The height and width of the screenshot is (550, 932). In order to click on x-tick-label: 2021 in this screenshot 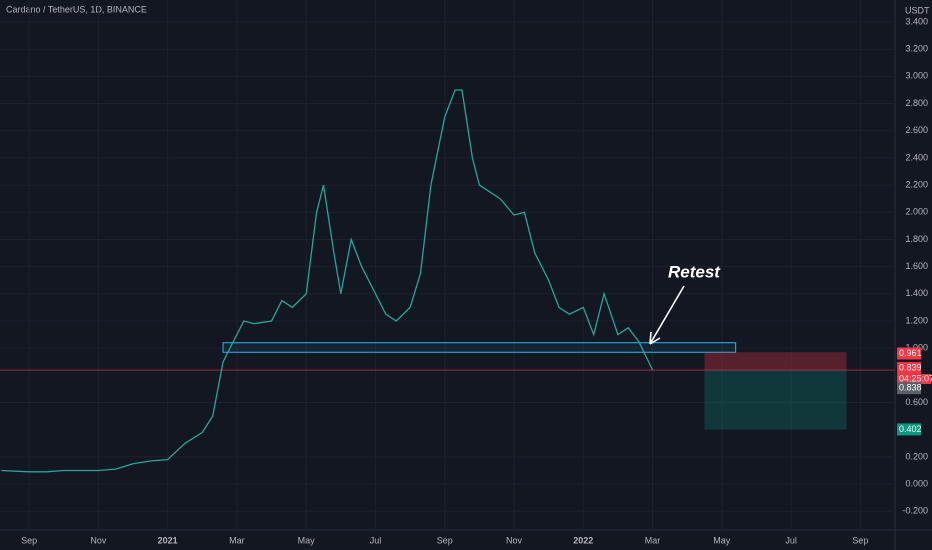, I will do `click(168, 540)`.